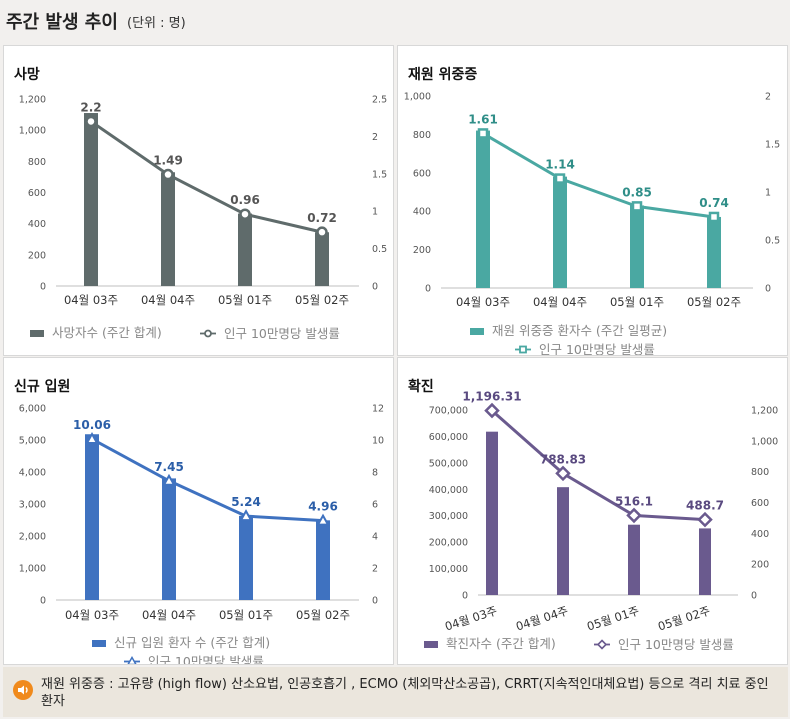  I want to click on data-label: 2.2, so click(90, 107).